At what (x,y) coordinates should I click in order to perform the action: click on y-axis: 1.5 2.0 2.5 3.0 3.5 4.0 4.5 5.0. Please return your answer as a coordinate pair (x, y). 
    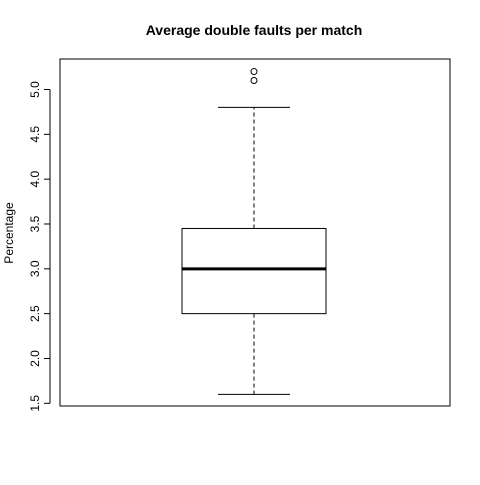
    Looking at the image, I should click on (39, 246).